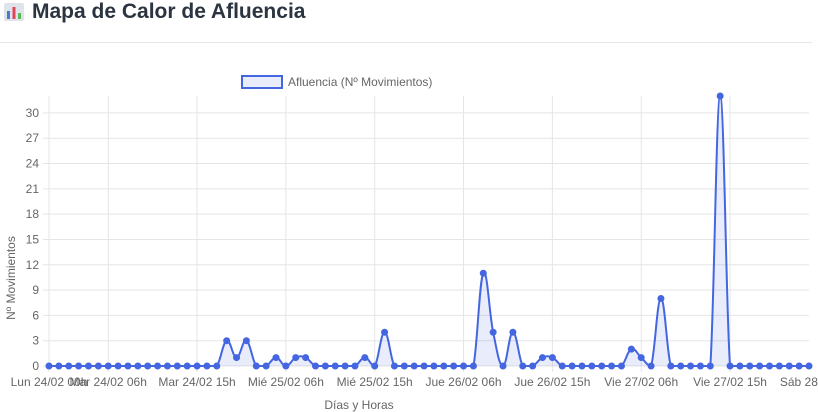 The image size is (818, 412). I want to click on x-tick-label: Mié 25/02 15h, so click(375, 382).